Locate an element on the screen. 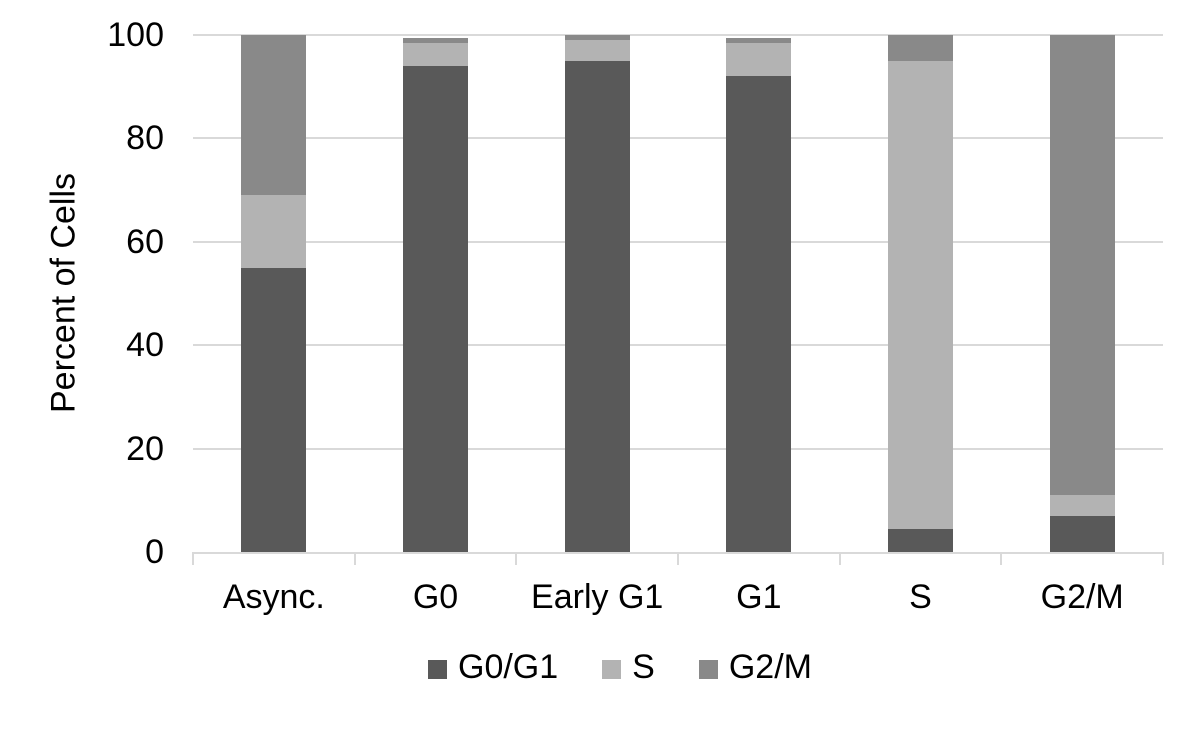  legend-item: G2/M is located at coordinates (755, 667).